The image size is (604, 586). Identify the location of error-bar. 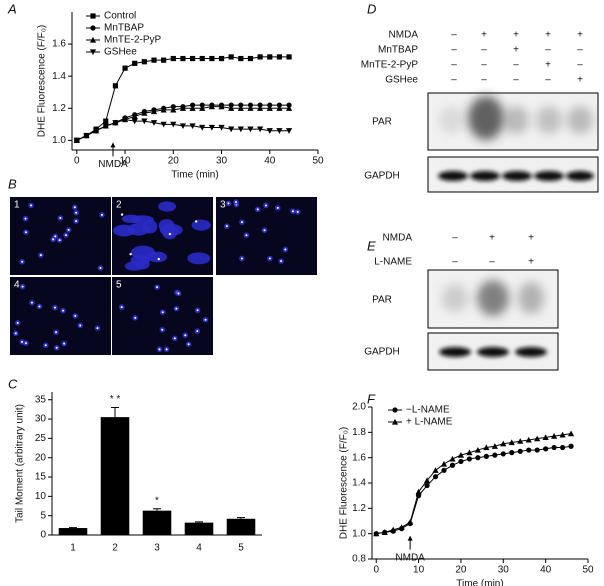
(241, 518).